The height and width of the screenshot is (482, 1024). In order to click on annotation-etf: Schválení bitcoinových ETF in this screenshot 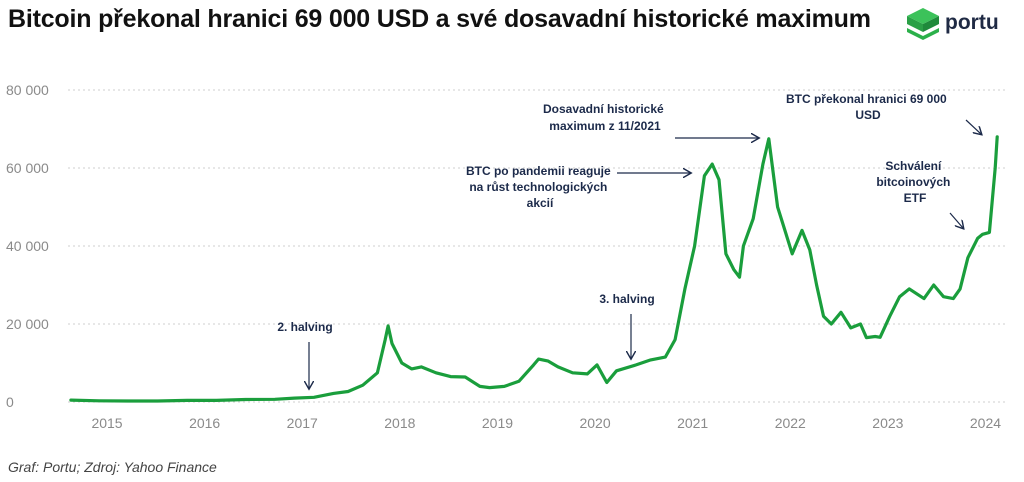, I will do `click(914, 182)`.